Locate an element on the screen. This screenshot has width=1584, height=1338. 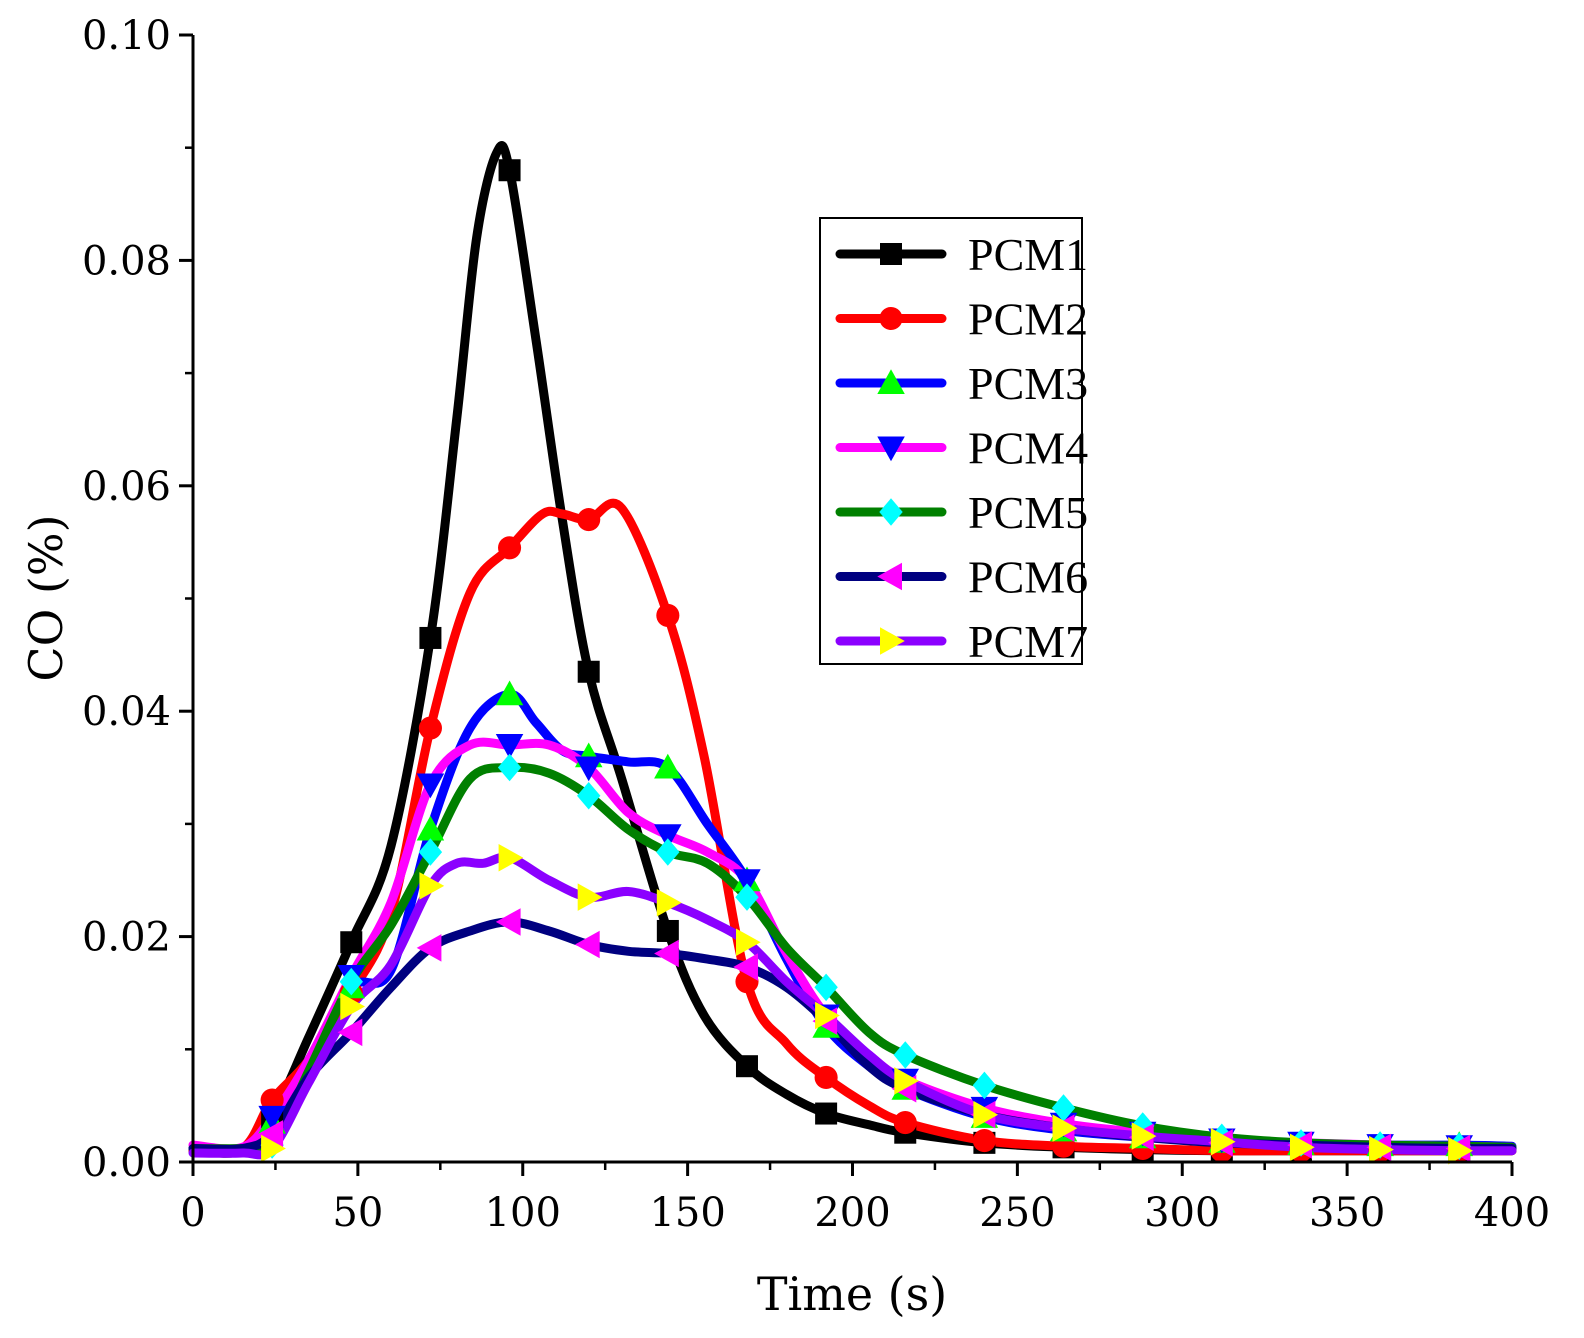
x-tick-label: 300 is located at coordinates (1182, 1213).